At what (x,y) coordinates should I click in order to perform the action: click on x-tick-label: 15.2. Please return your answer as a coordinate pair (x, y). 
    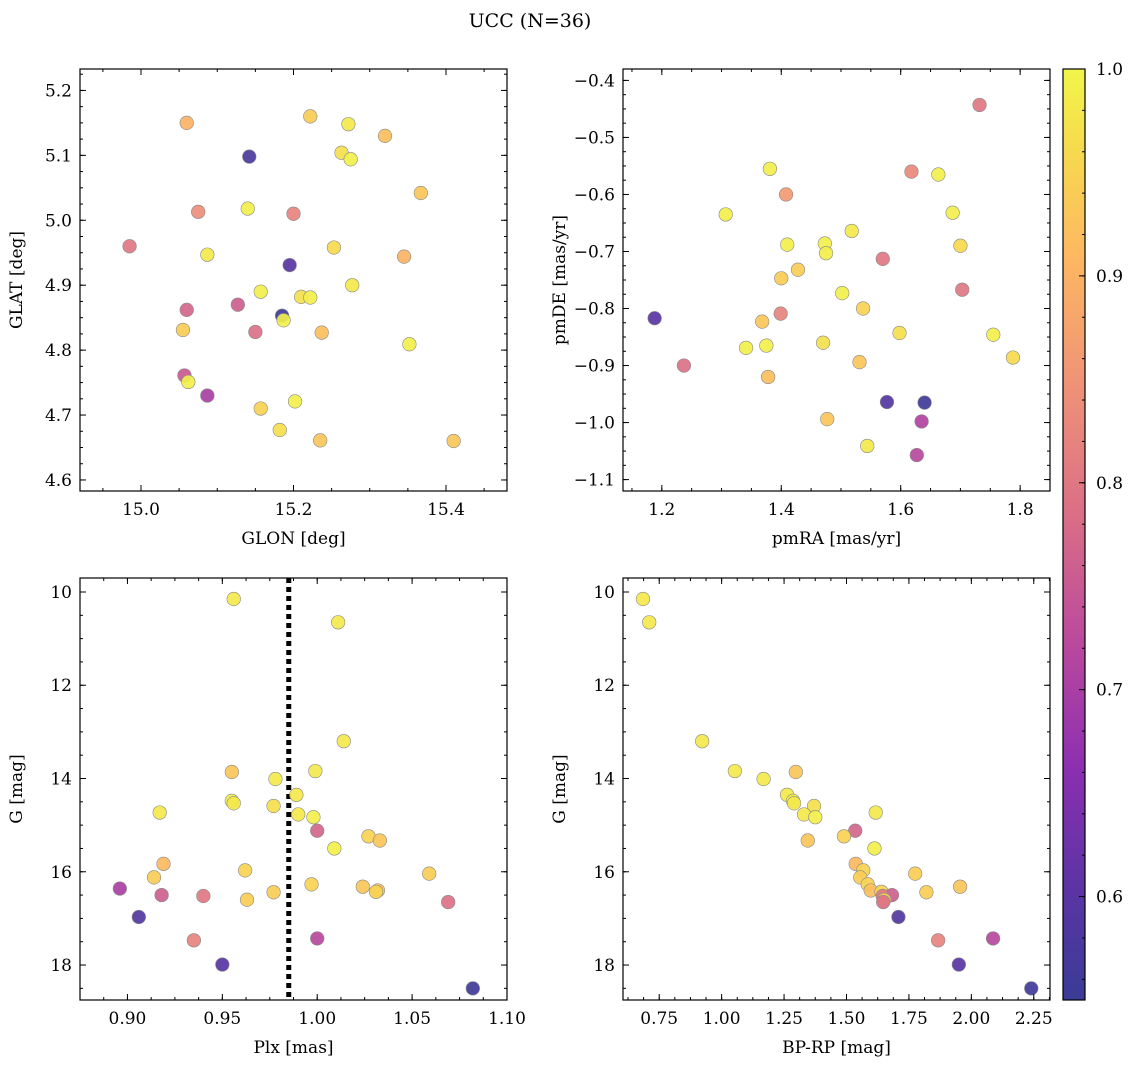
    Looking at the image, I should click on (294, 510).